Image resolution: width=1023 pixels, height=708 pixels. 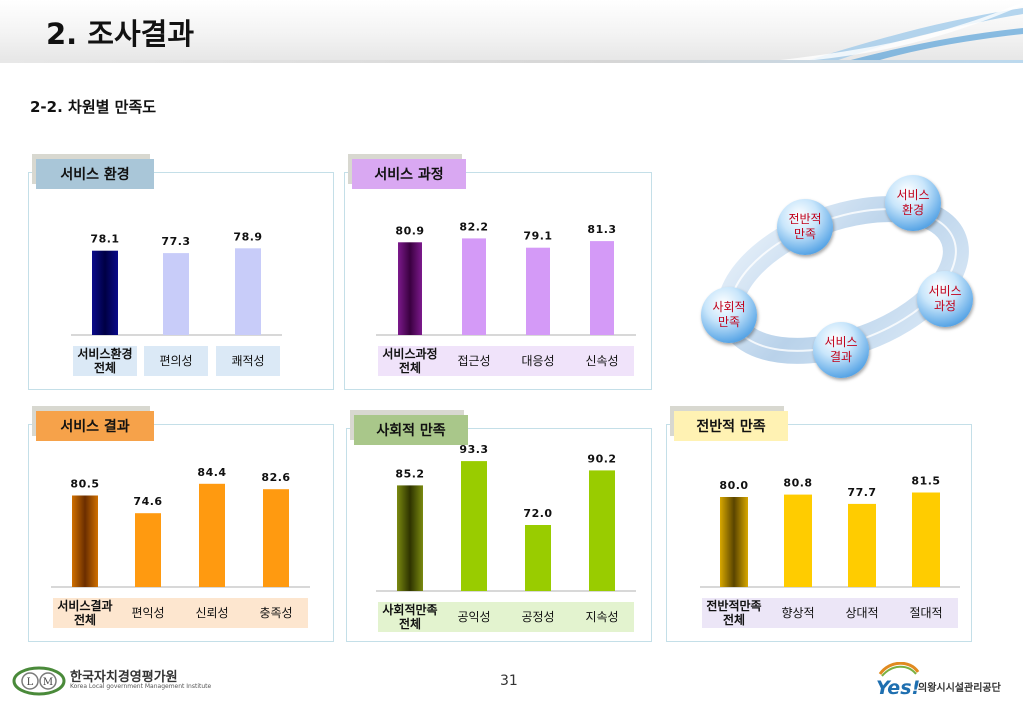 I want to click on yes-logo: Yes!, so click(x=898, y=680).